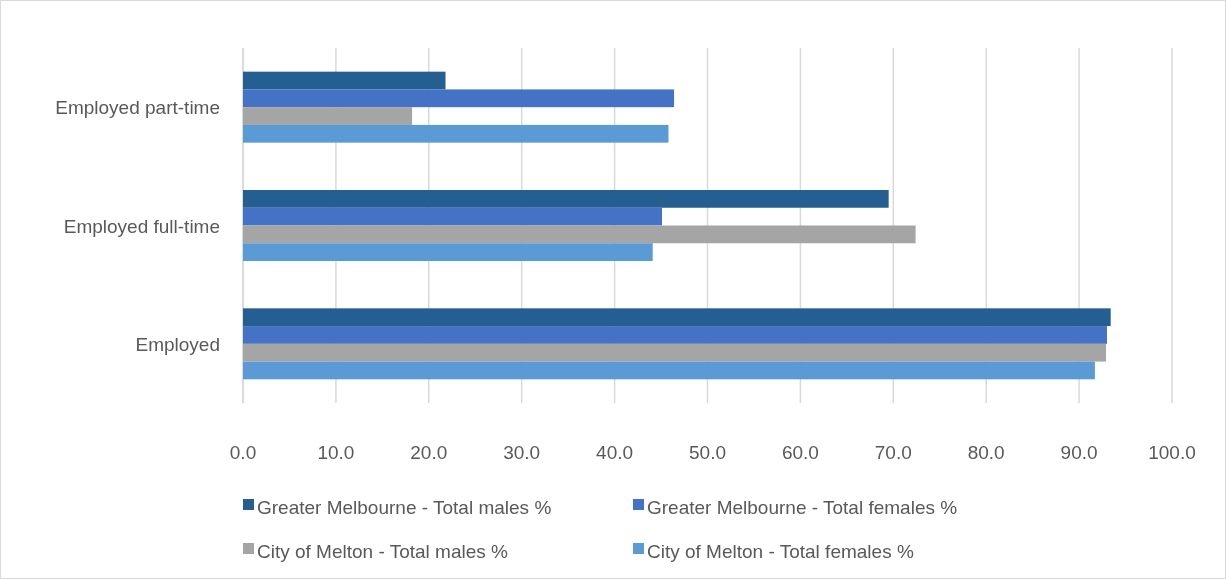 The height and width of the screenshot is (579, 1226). Describe the element at coordinates (893, 452) in the screenshot. I see `x-tick-label: 70.0` at that location.